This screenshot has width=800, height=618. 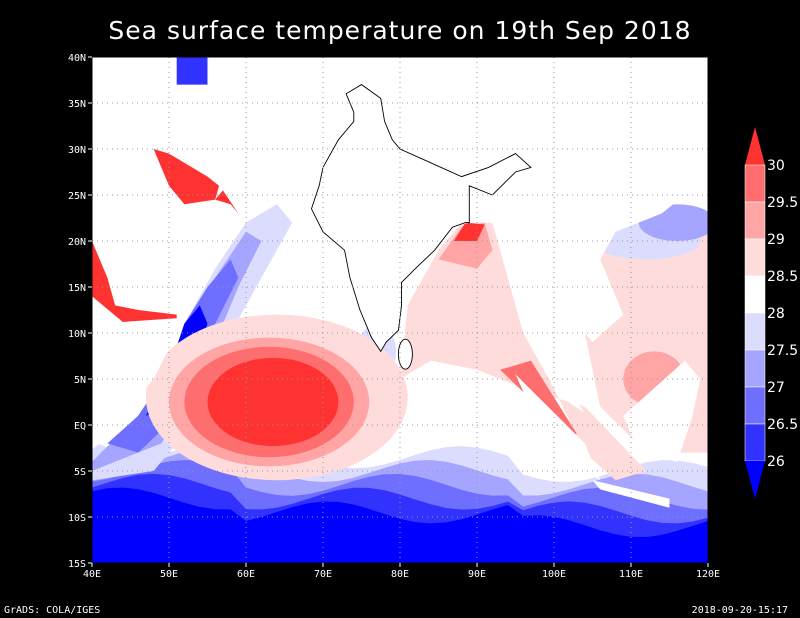 What do you see at coordinates (77, 104) in the screenshot?
I see `y-tick-label: 35N` at bounding box center [77, 104].